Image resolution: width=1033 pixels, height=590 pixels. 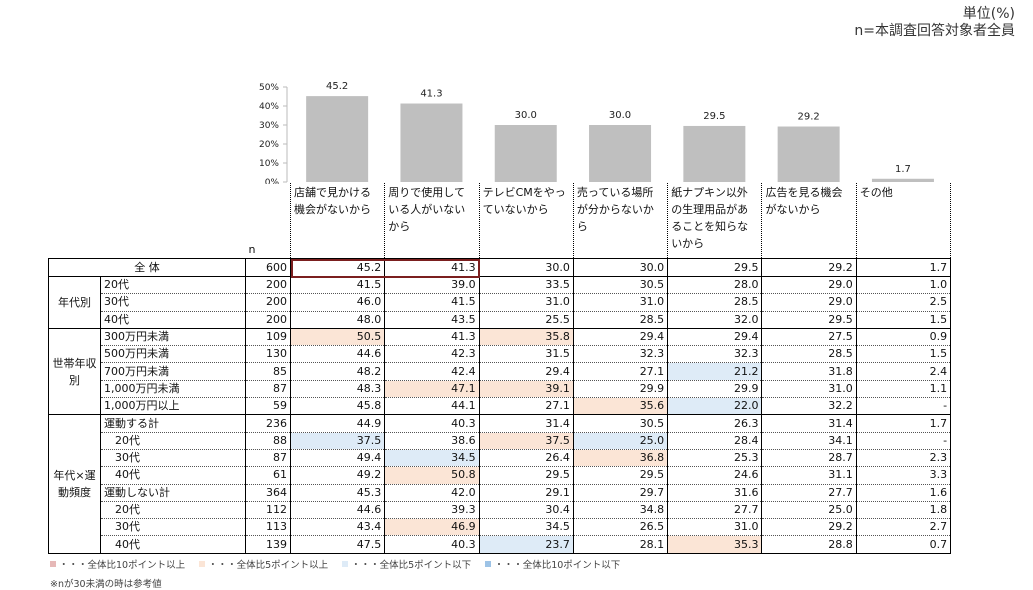 I want to click on value-cell: 2.7, so click(x=903, y=527).